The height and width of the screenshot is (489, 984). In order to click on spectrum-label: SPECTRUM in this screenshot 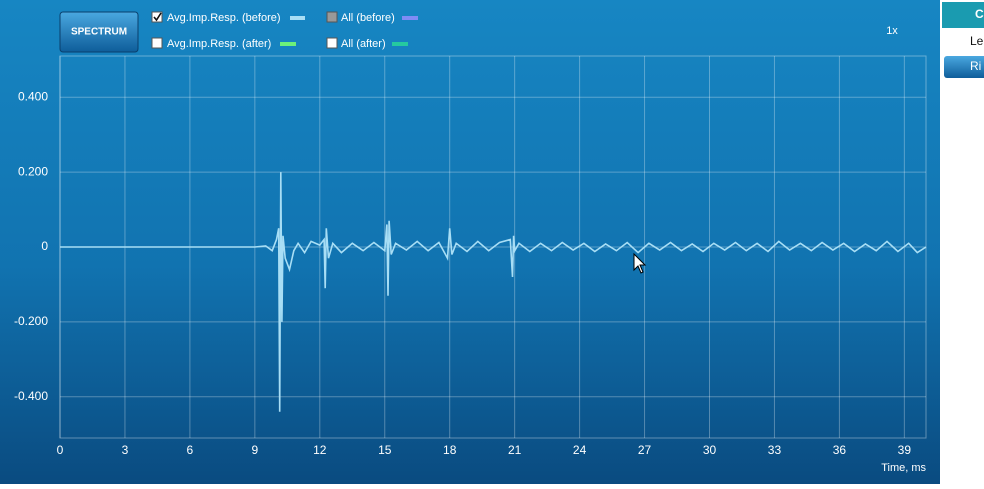, I will do `click(99, 32)`.